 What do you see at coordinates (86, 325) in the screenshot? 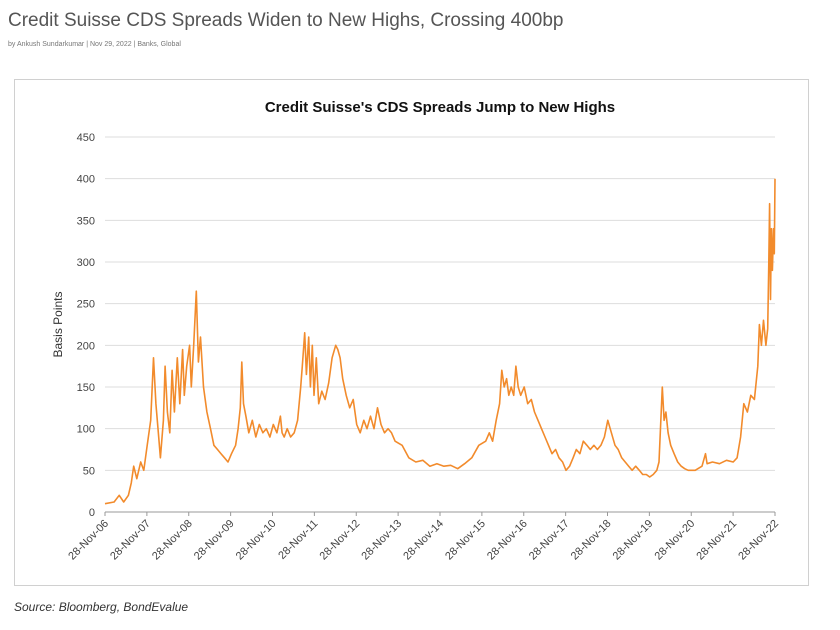
I see `y-axis-ticks: 0 50 100 150 200 250 300 350 400 450` at bounding box center [86, 325].